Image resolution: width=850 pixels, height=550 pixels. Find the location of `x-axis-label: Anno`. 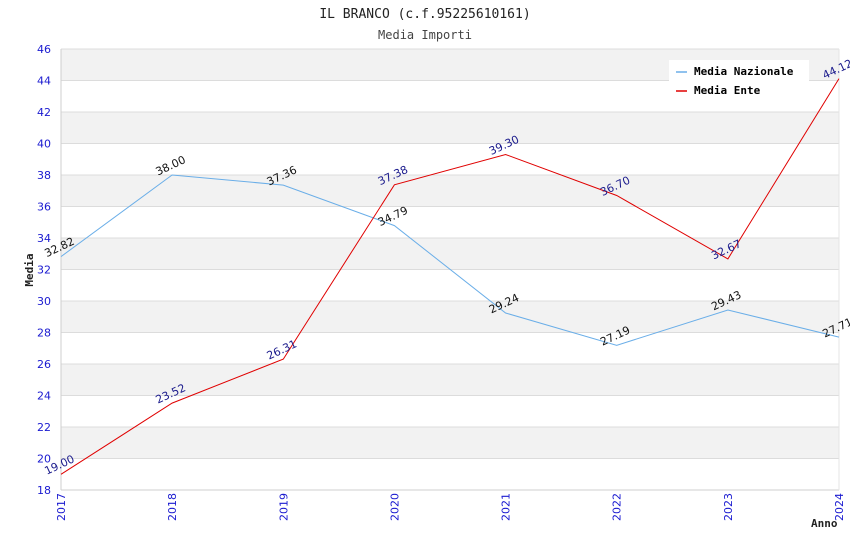

x-axis-label: Anno is located at coordinates (824, 523).